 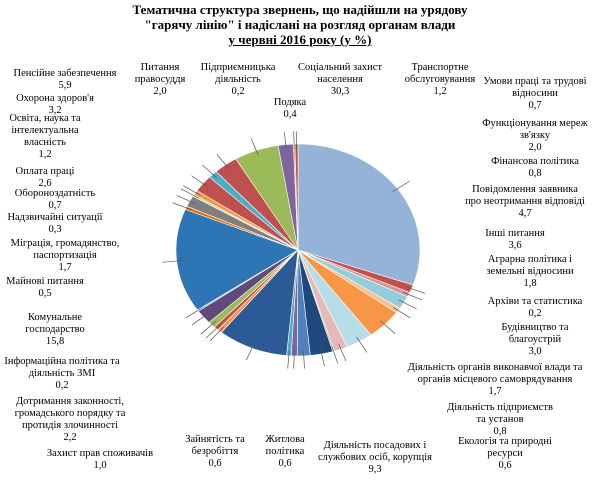 I want to click on slice-label: Функціонування мереж зв'язку 2,0, so click(x=535, y=136).